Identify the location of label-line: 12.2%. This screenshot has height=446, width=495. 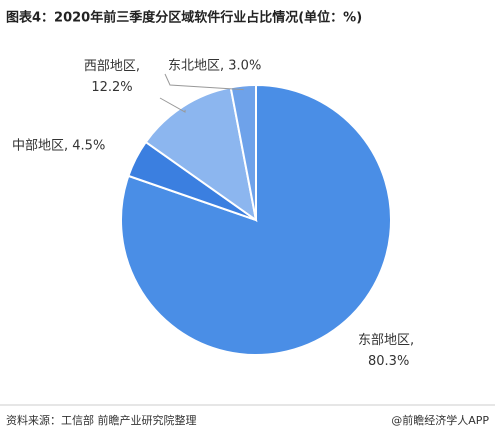
(111, 87).